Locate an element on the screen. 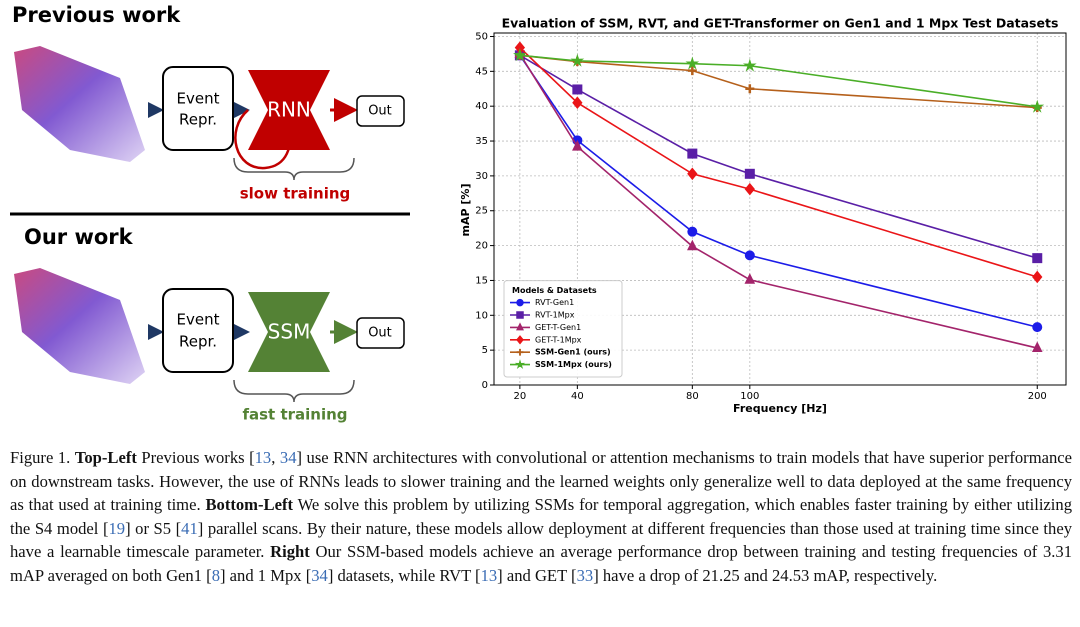 This screenshot has height=627, width=1080. y-tick-label: 0 is located at coordinates (485, 385).